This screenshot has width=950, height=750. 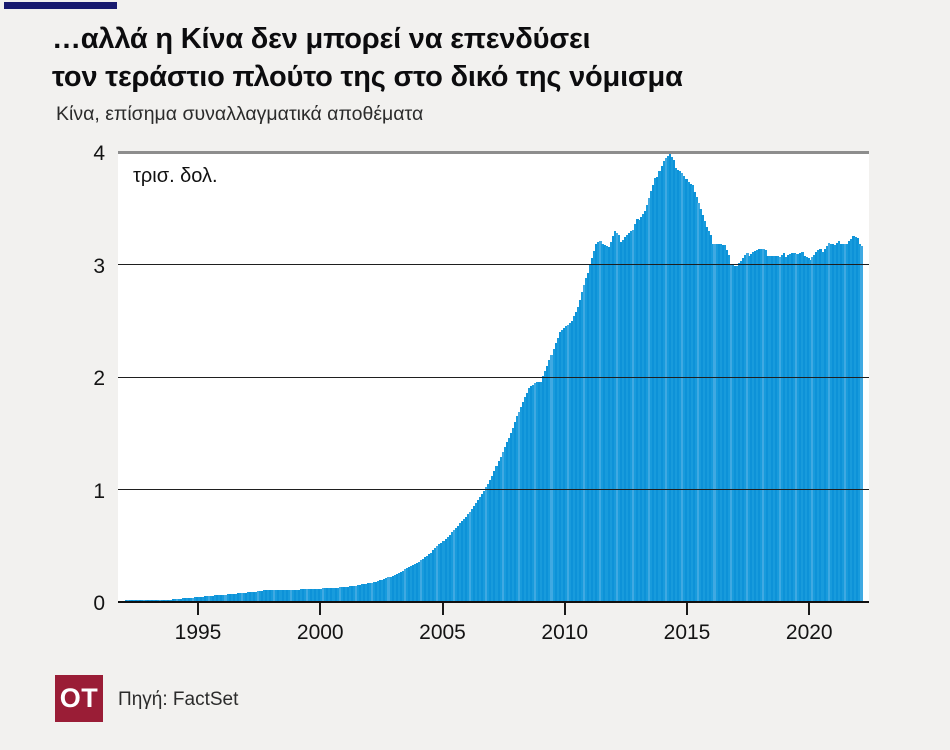 I want to click on y-axis-label: 3, so click(x=99, y=266).